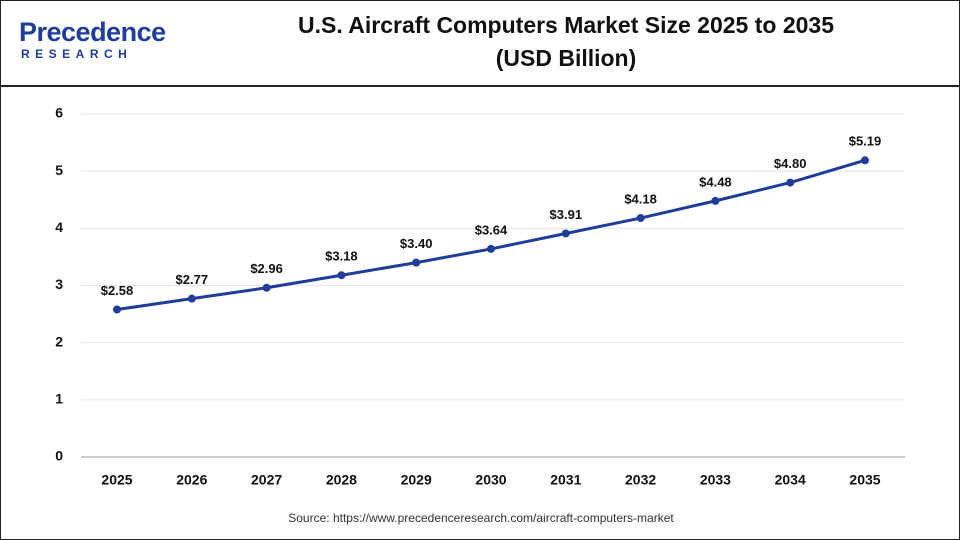 Image resolution: width=960 pixels, height=540 pixels. Describe the element at coordinates (416, 480) in the screenshot. I see `x-tick-label: 2029` at that location.